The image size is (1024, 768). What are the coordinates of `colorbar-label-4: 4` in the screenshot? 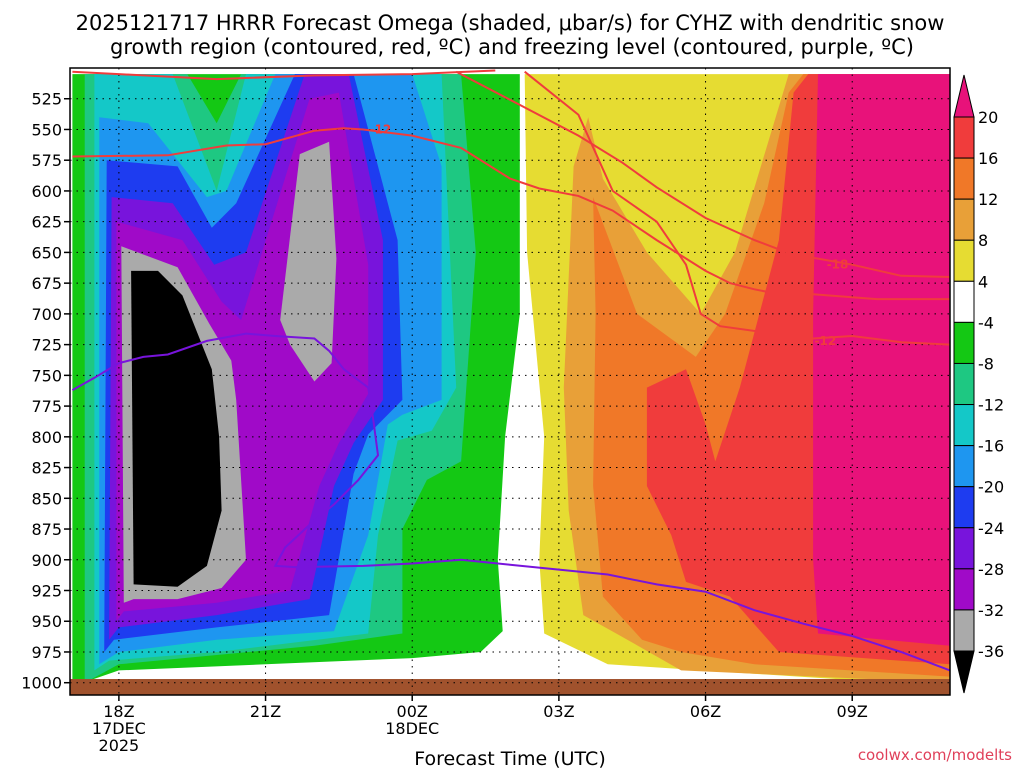 It's located at (983, 281).